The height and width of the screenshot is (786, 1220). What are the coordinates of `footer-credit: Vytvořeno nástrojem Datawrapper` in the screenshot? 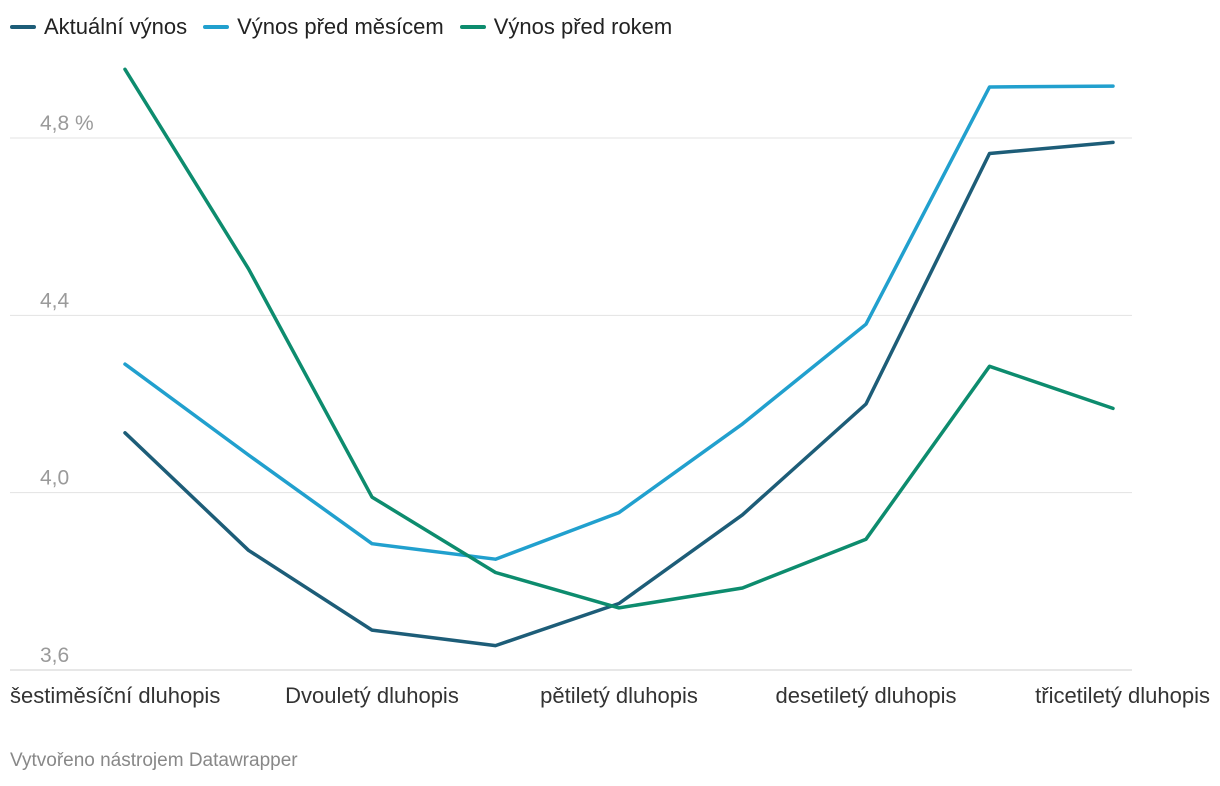 It's located at (154, 760).